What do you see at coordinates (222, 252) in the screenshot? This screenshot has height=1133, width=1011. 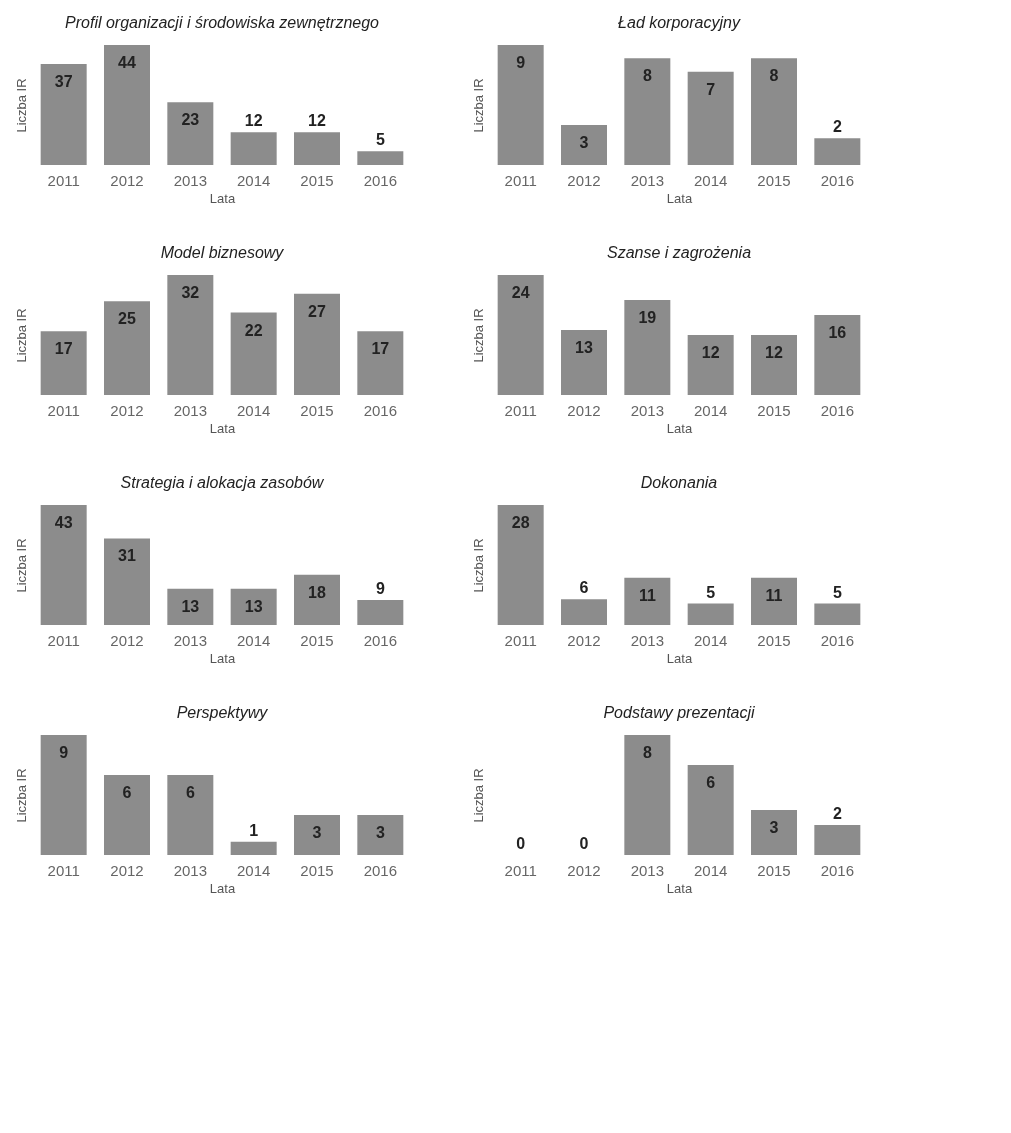 I see `chart-title: Model biznesowy` at bounding box center [222, 252].